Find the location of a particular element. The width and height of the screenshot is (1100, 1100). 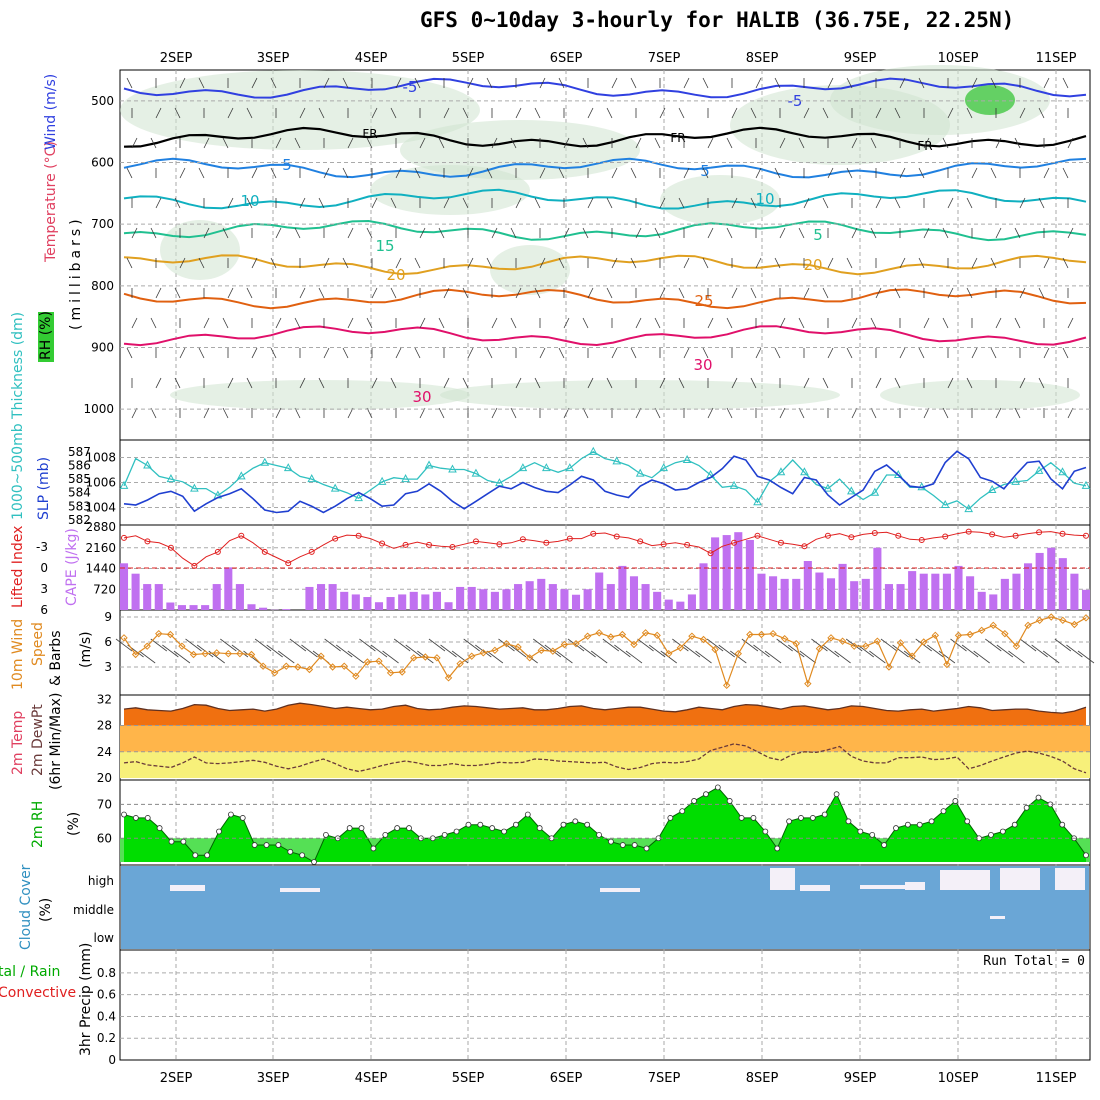

thickness-tick-0: 587 is located at coordinates (79, 452).